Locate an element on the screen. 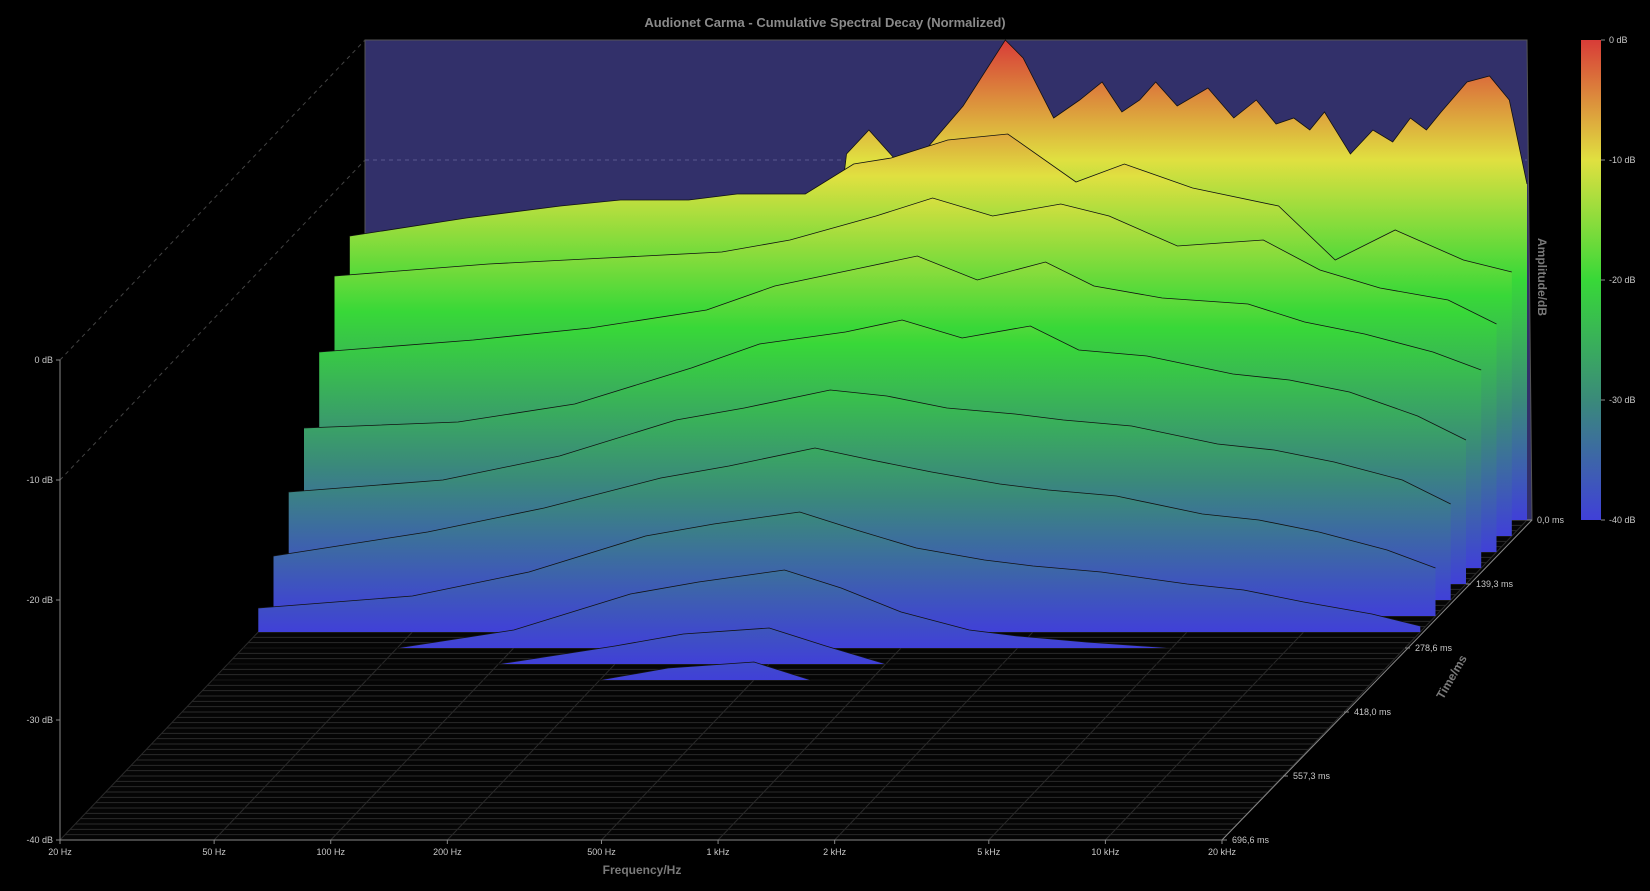  frequency-tick-label: 500 Hz is located at coordinates (601, 852).